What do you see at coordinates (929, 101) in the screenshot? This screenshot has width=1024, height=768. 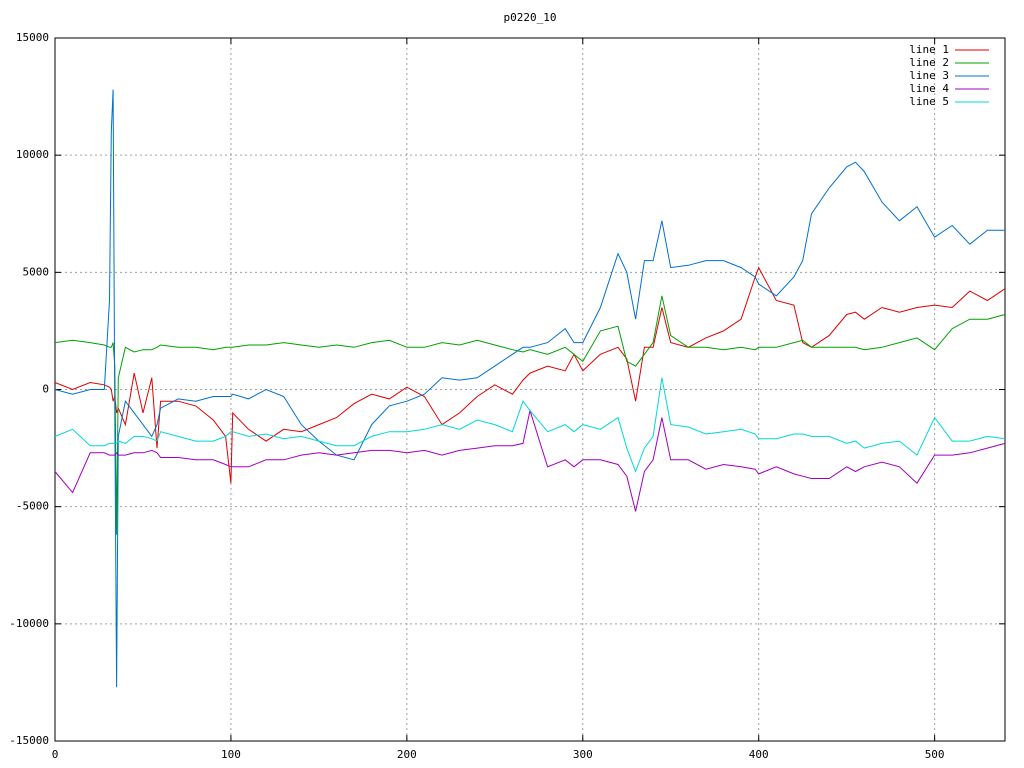 I see `legend-label: line 5` at bounding box center [929, 101].